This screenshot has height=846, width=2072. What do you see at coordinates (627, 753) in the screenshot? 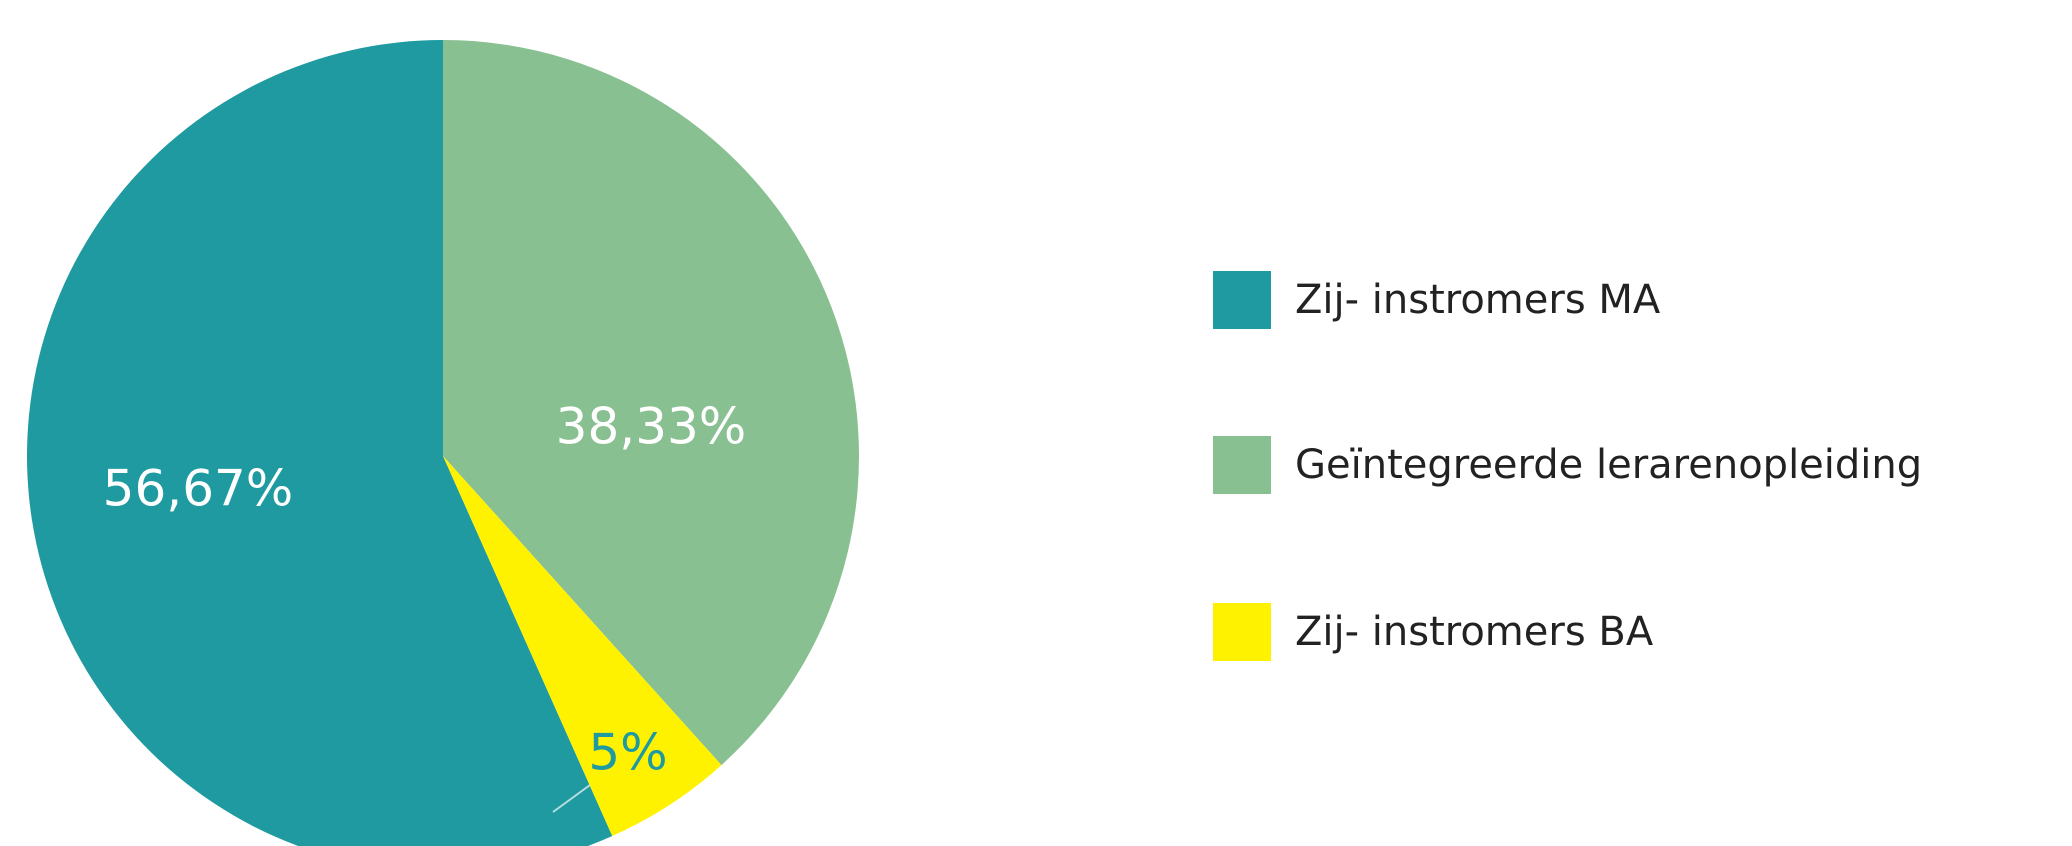
I see `data-label: 5%` at bounding box center [627, 753].